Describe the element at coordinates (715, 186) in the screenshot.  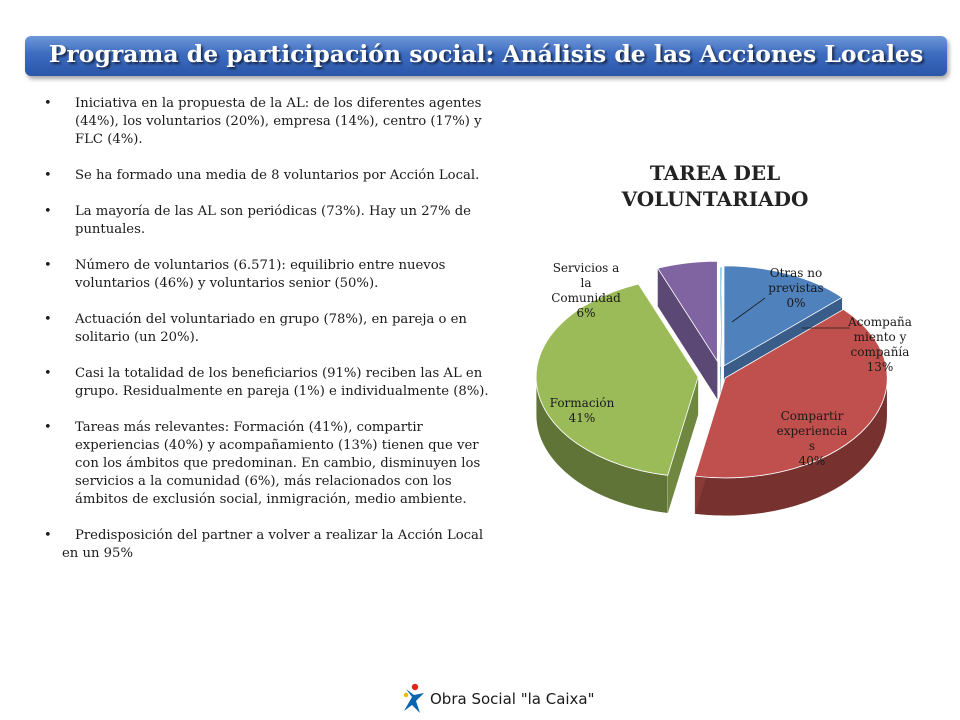
I see `chart-title: TAREA DEL VOLUNTARIADO` at that location.